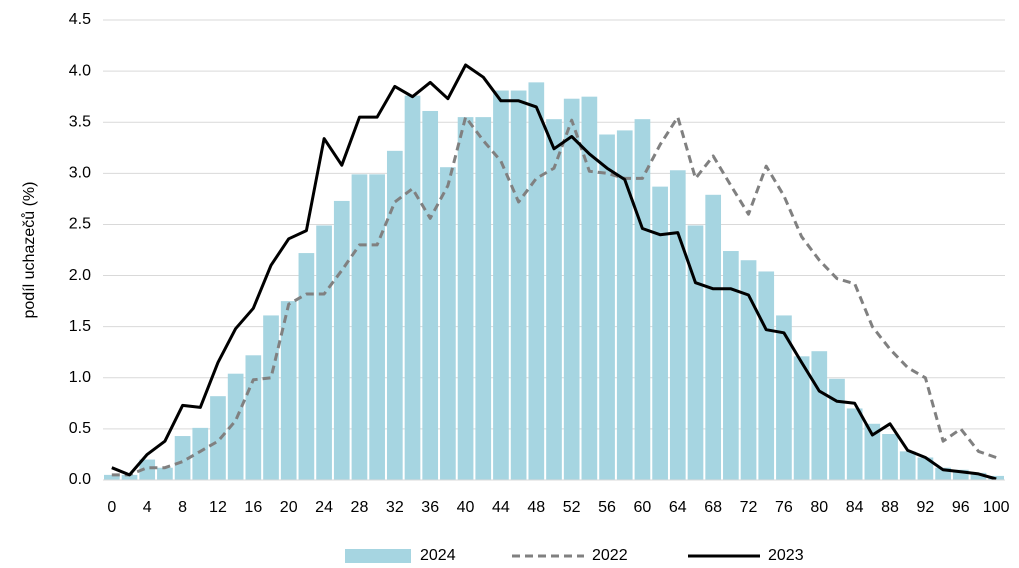  What do you see at coordinates (430, 507) in the screenshot?
I see `x-tick-label: 36` at bounding box center [430, 507].